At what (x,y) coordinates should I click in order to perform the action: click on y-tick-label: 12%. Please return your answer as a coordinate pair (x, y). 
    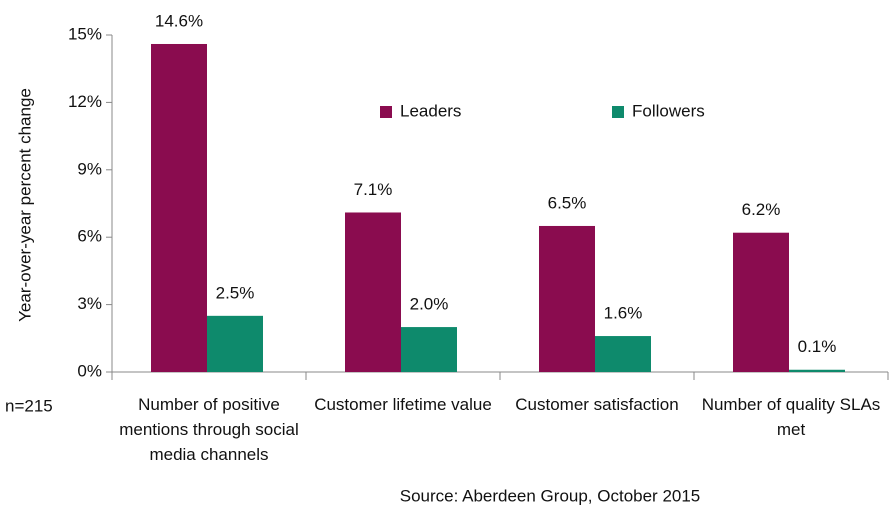
    Looking at the image, I should click on (85, 101).